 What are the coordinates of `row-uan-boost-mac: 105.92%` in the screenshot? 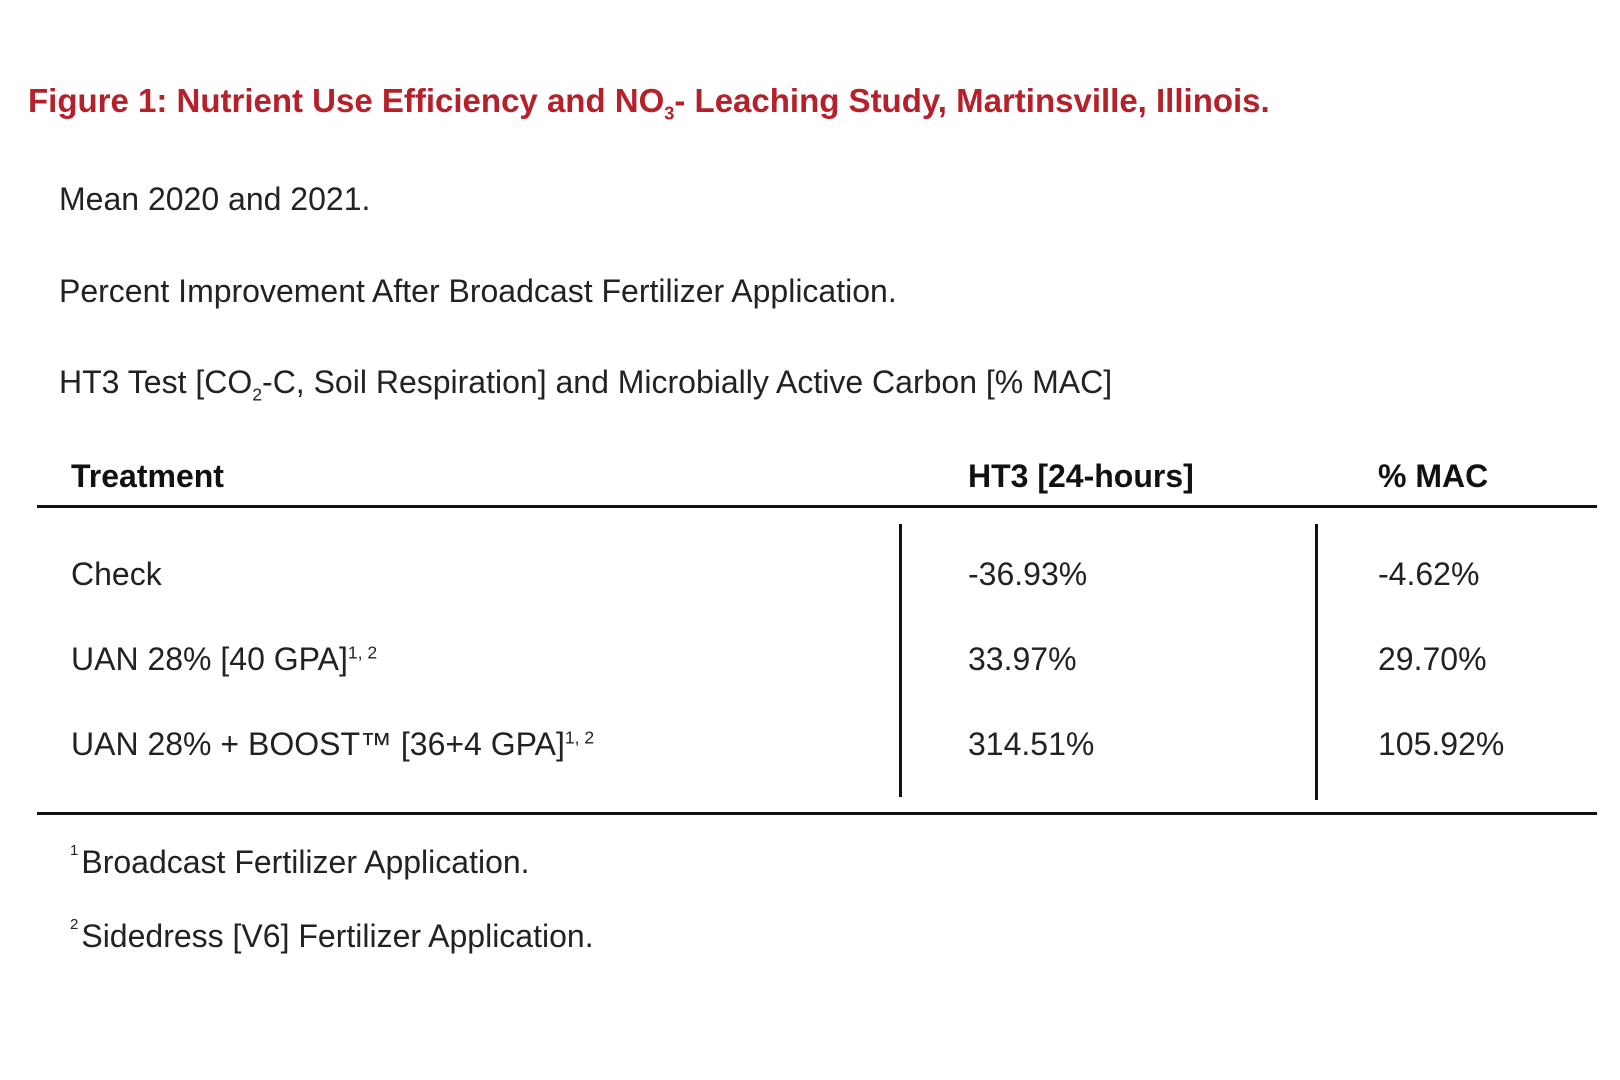 It's located at (1441, 744).